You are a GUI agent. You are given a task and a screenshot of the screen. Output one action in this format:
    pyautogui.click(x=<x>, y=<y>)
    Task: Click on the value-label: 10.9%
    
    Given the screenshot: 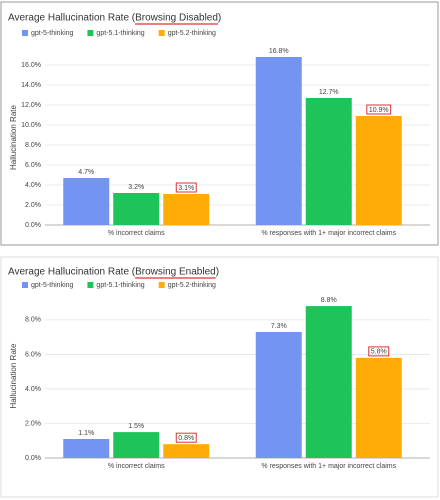 What is the action you would take?
    pyautogui.click(x=379, y=110)
    